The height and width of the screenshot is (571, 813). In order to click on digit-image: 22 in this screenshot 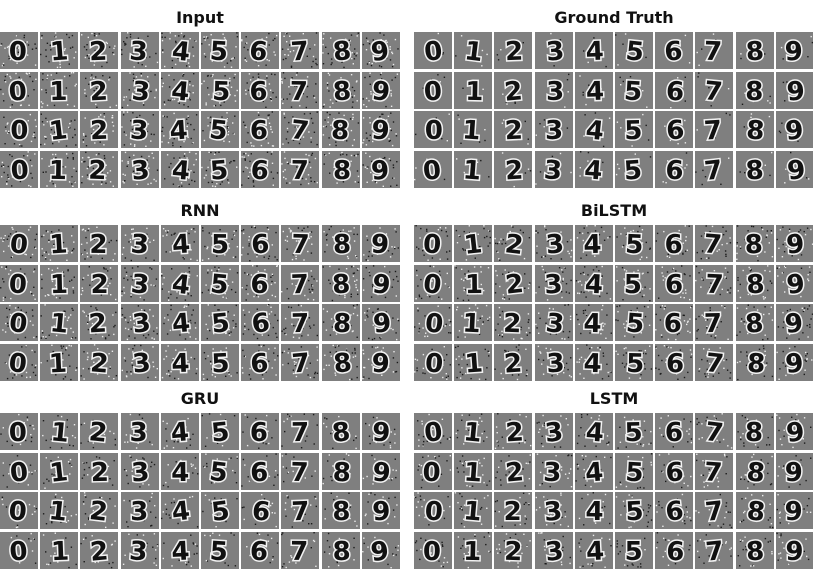, I will do `click(99, 90)`.